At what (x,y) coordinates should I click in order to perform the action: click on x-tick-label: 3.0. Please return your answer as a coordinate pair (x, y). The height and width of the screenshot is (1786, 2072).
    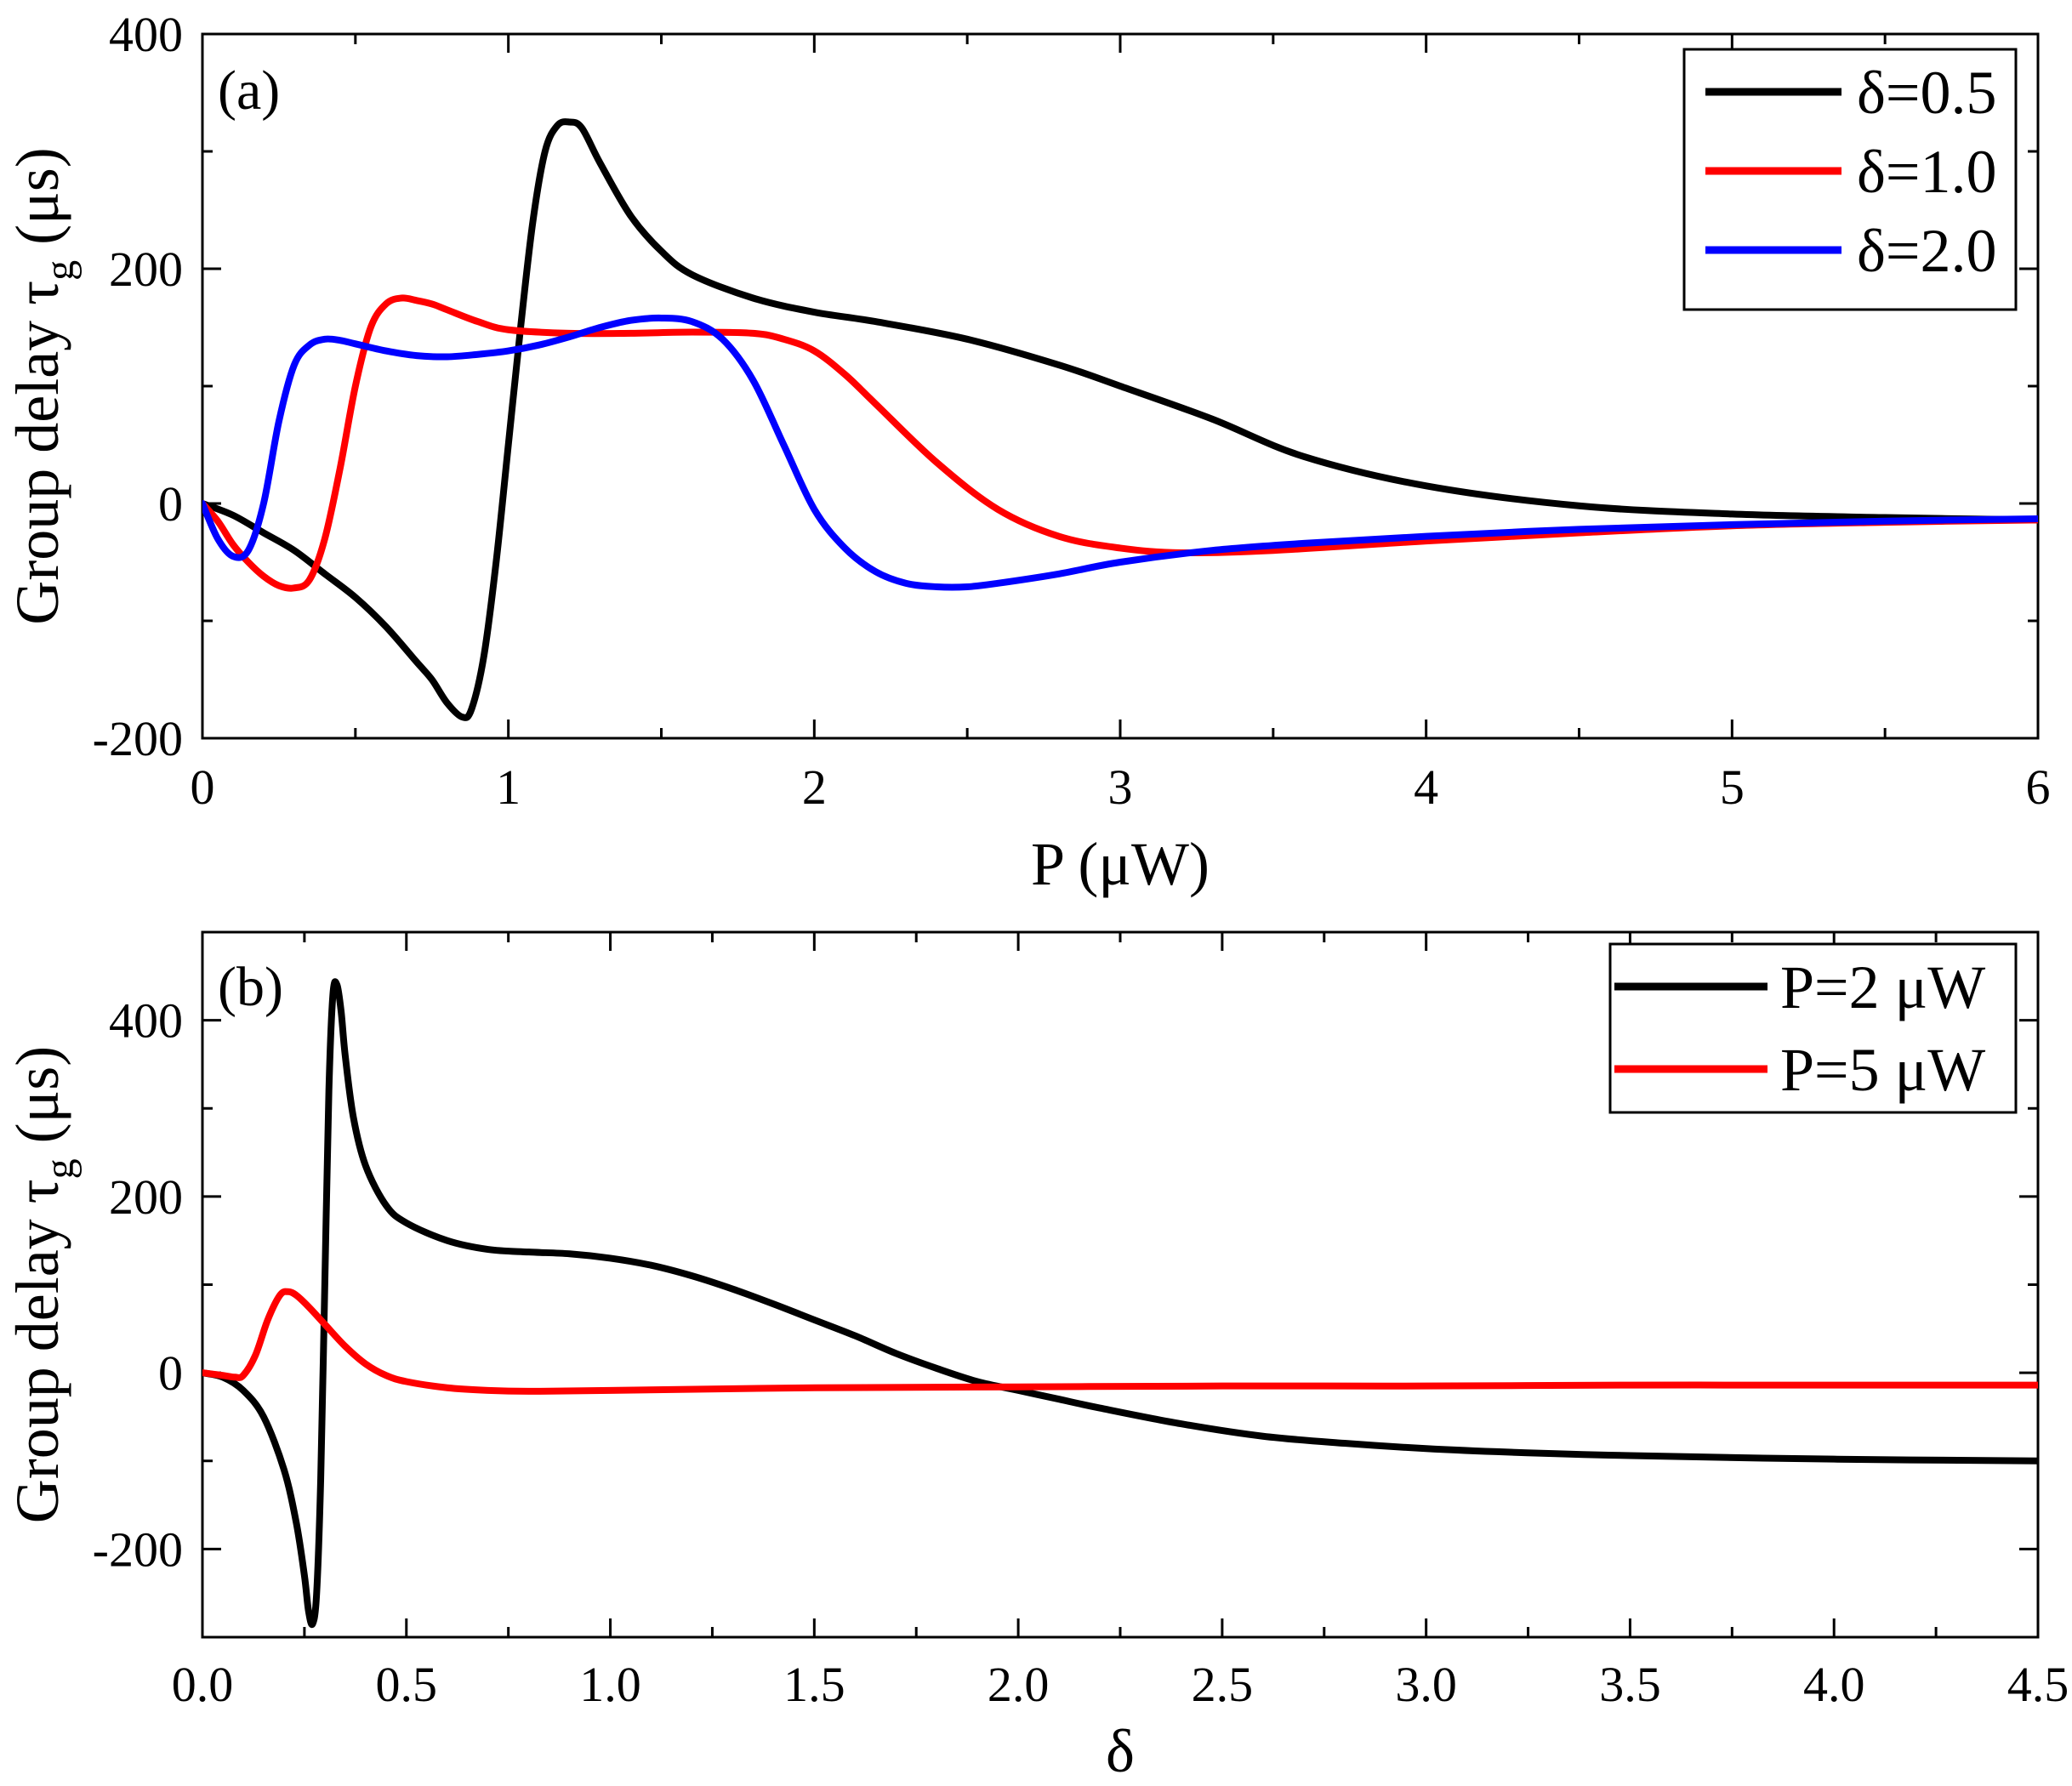
    Looking at the image, I should click on (1426, 1684).